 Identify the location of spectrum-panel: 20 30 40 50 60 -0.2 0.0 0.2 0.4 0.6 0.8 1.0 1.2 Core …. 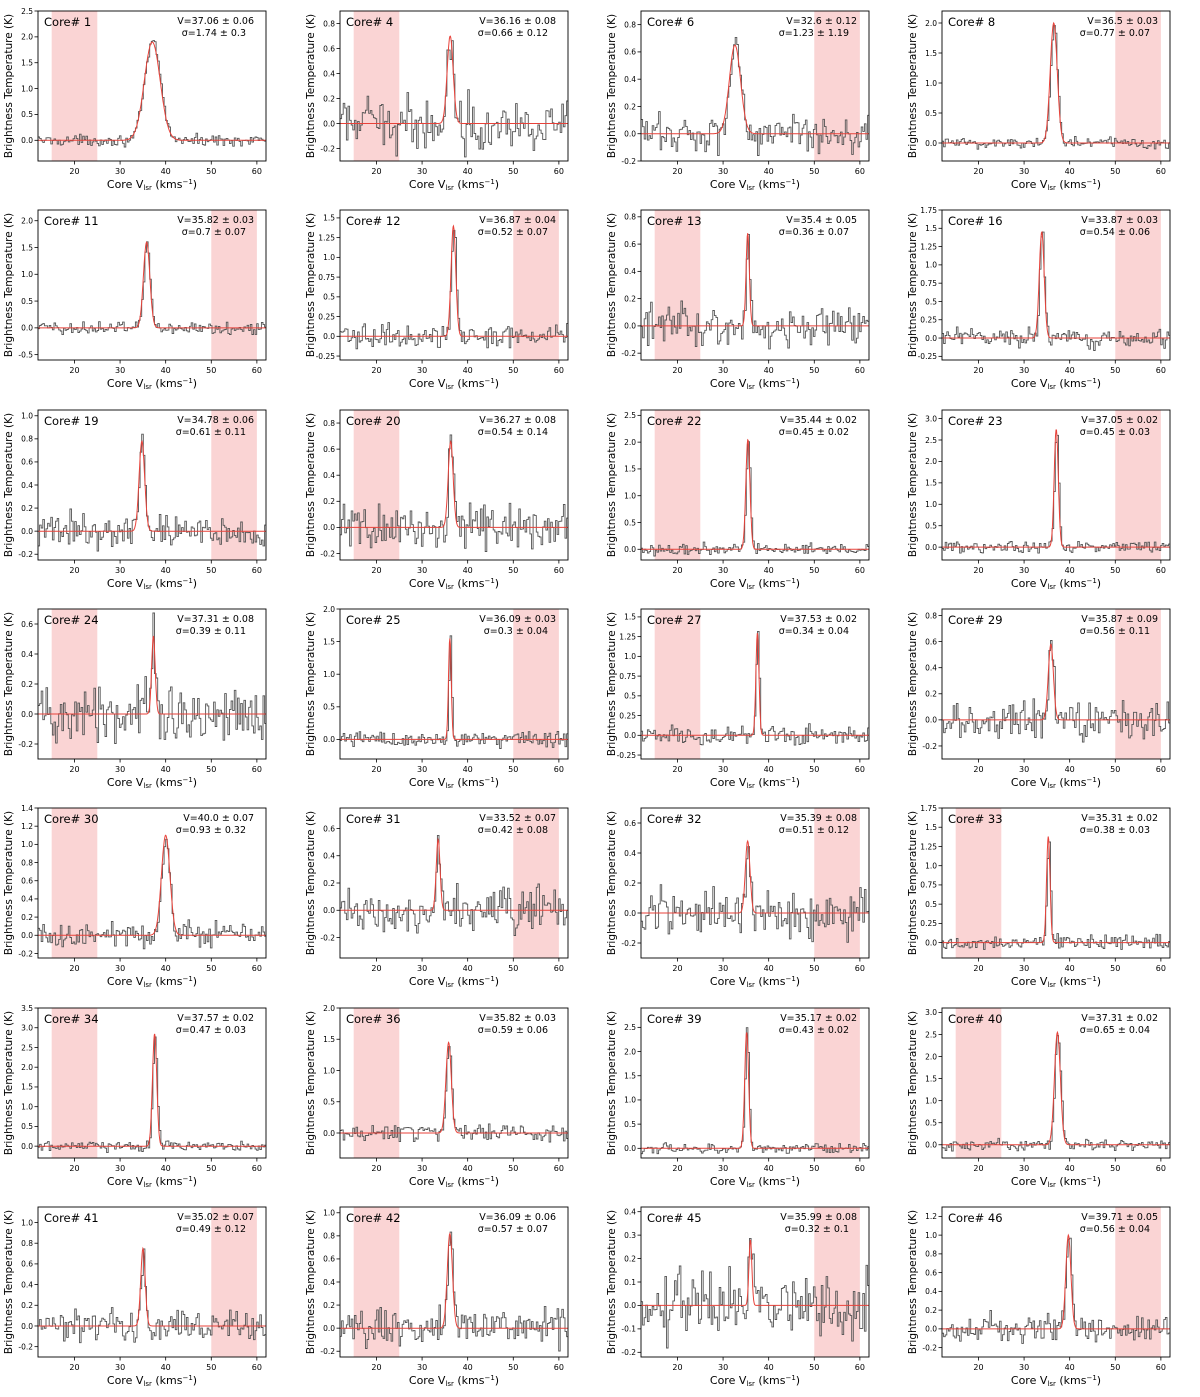
(1039, 1297).